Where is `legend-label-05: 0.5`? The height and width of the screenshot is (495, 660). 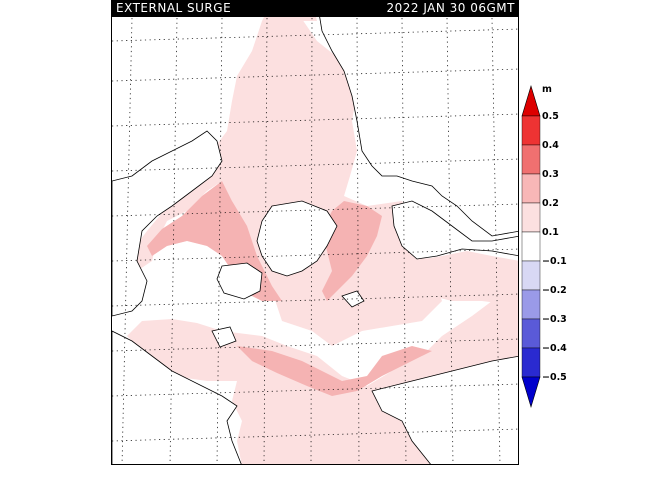
legend-label-05: 0.5 is located at coordinates (550, 116).